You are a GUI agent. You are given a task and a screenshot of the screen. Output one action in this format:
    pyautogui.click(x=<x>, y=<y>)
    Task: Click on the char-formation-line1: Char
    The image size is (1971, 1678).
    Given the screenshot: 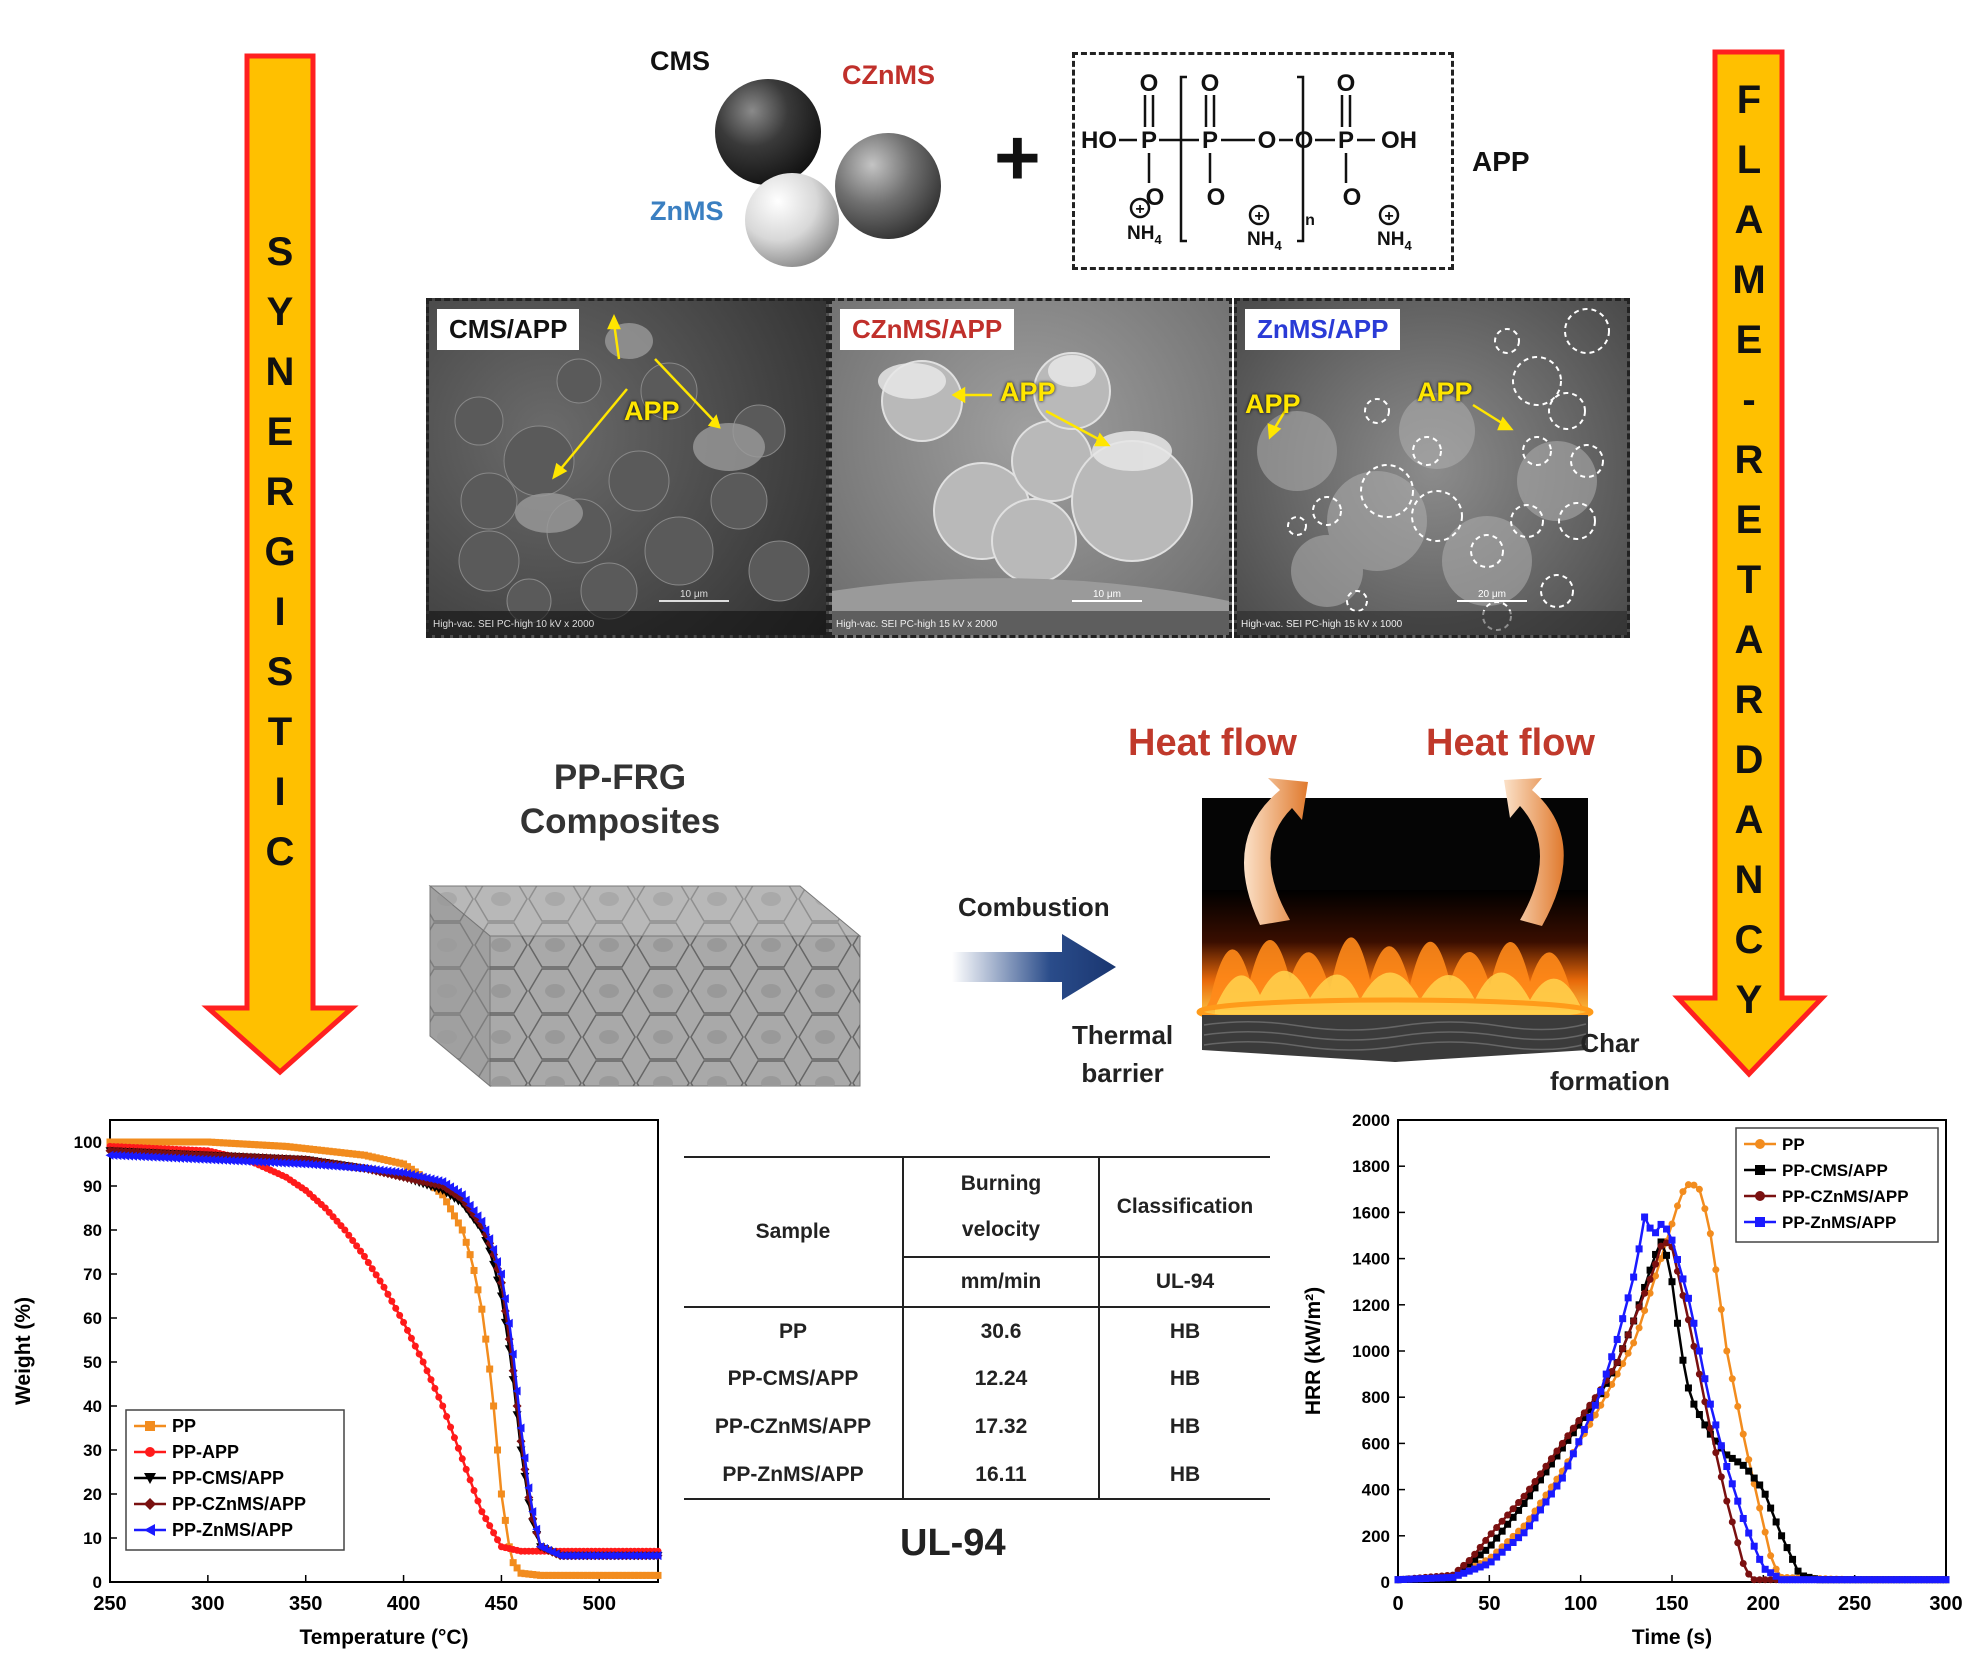 What is the action you would take?
    pyautogui.click(x=1610, y=1043)
    